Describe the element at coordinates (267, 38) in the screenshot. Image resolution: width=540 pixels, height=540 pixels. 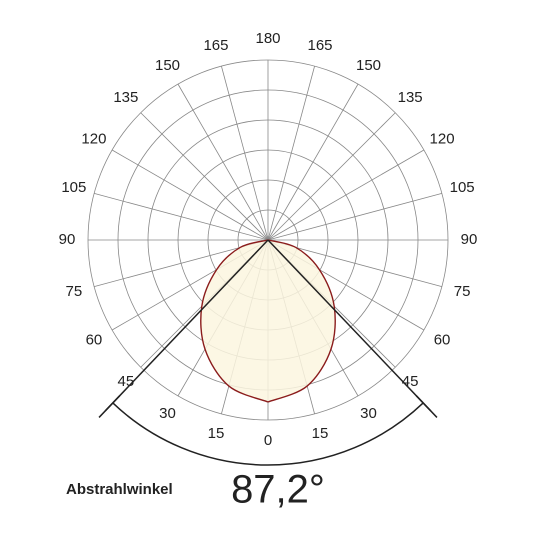
I see `angle-label: 180` at that location.